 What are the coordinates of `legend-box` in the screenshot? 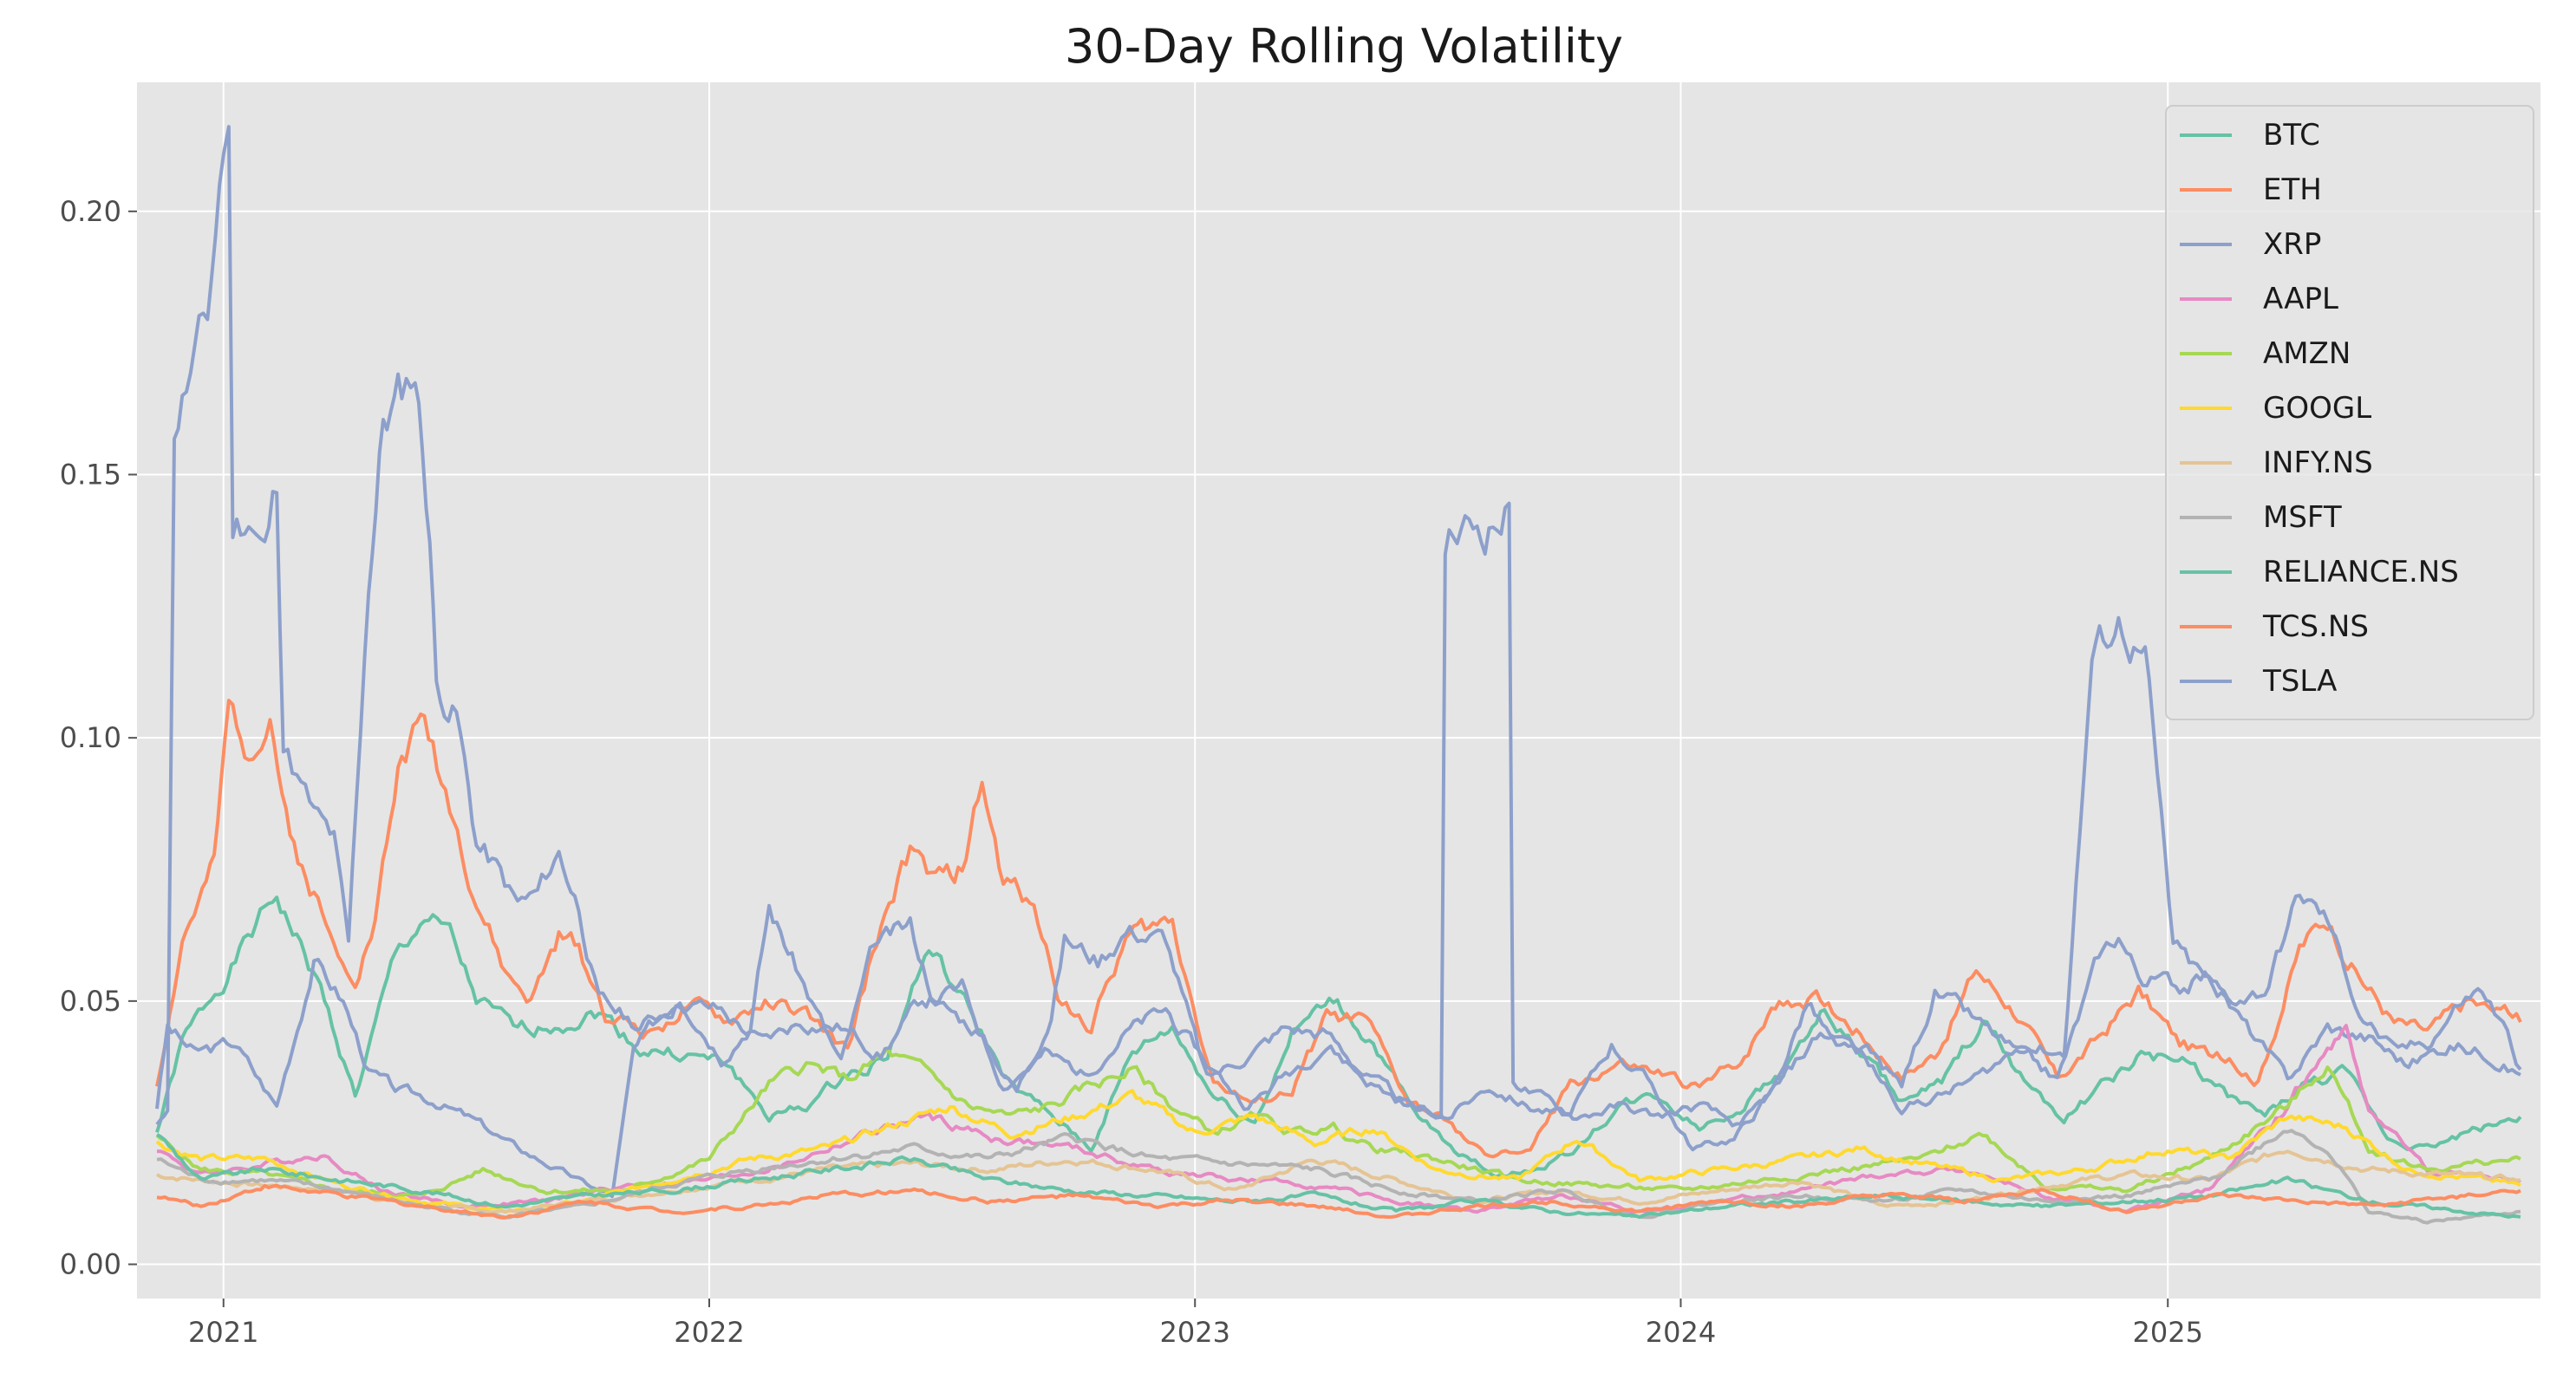 It's located at (2349, 412).